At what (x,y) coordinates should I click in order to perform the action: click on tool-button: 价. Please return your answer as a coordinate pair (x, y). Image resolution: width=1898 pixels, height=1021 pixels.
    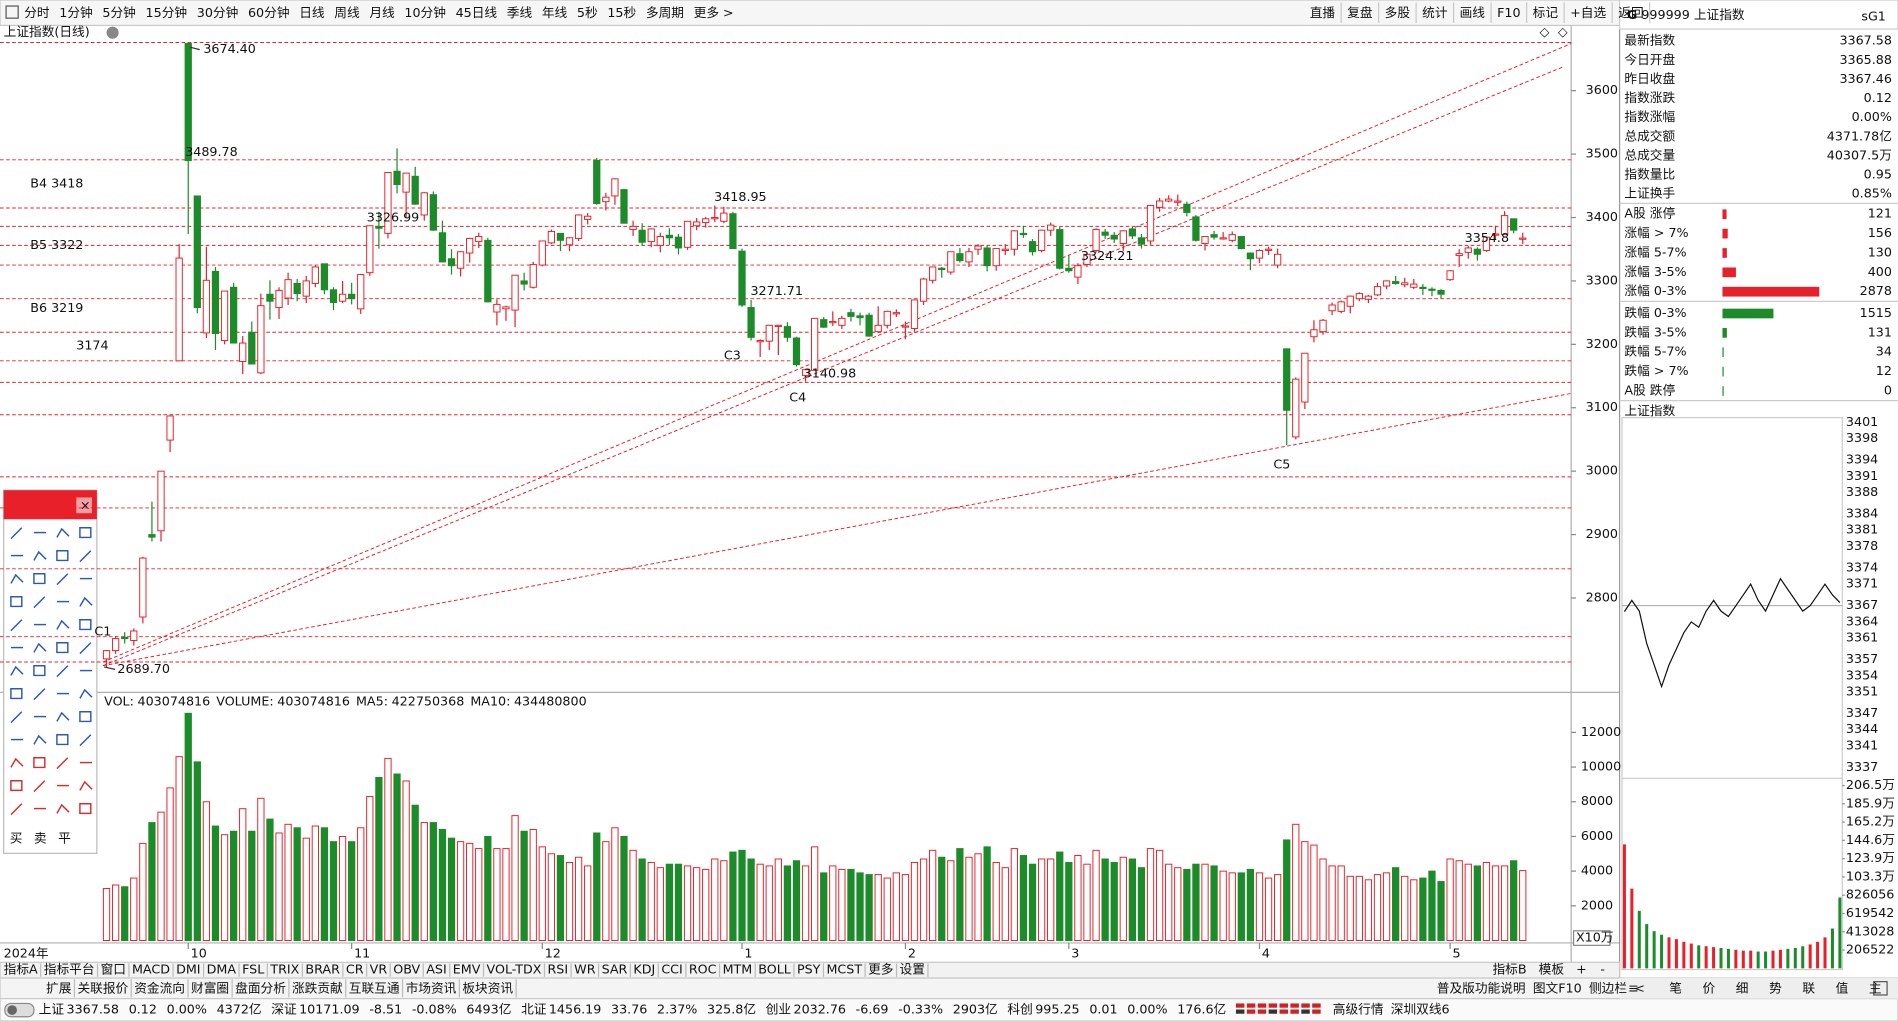
    Looking at the image, I should click on (1708, 987).